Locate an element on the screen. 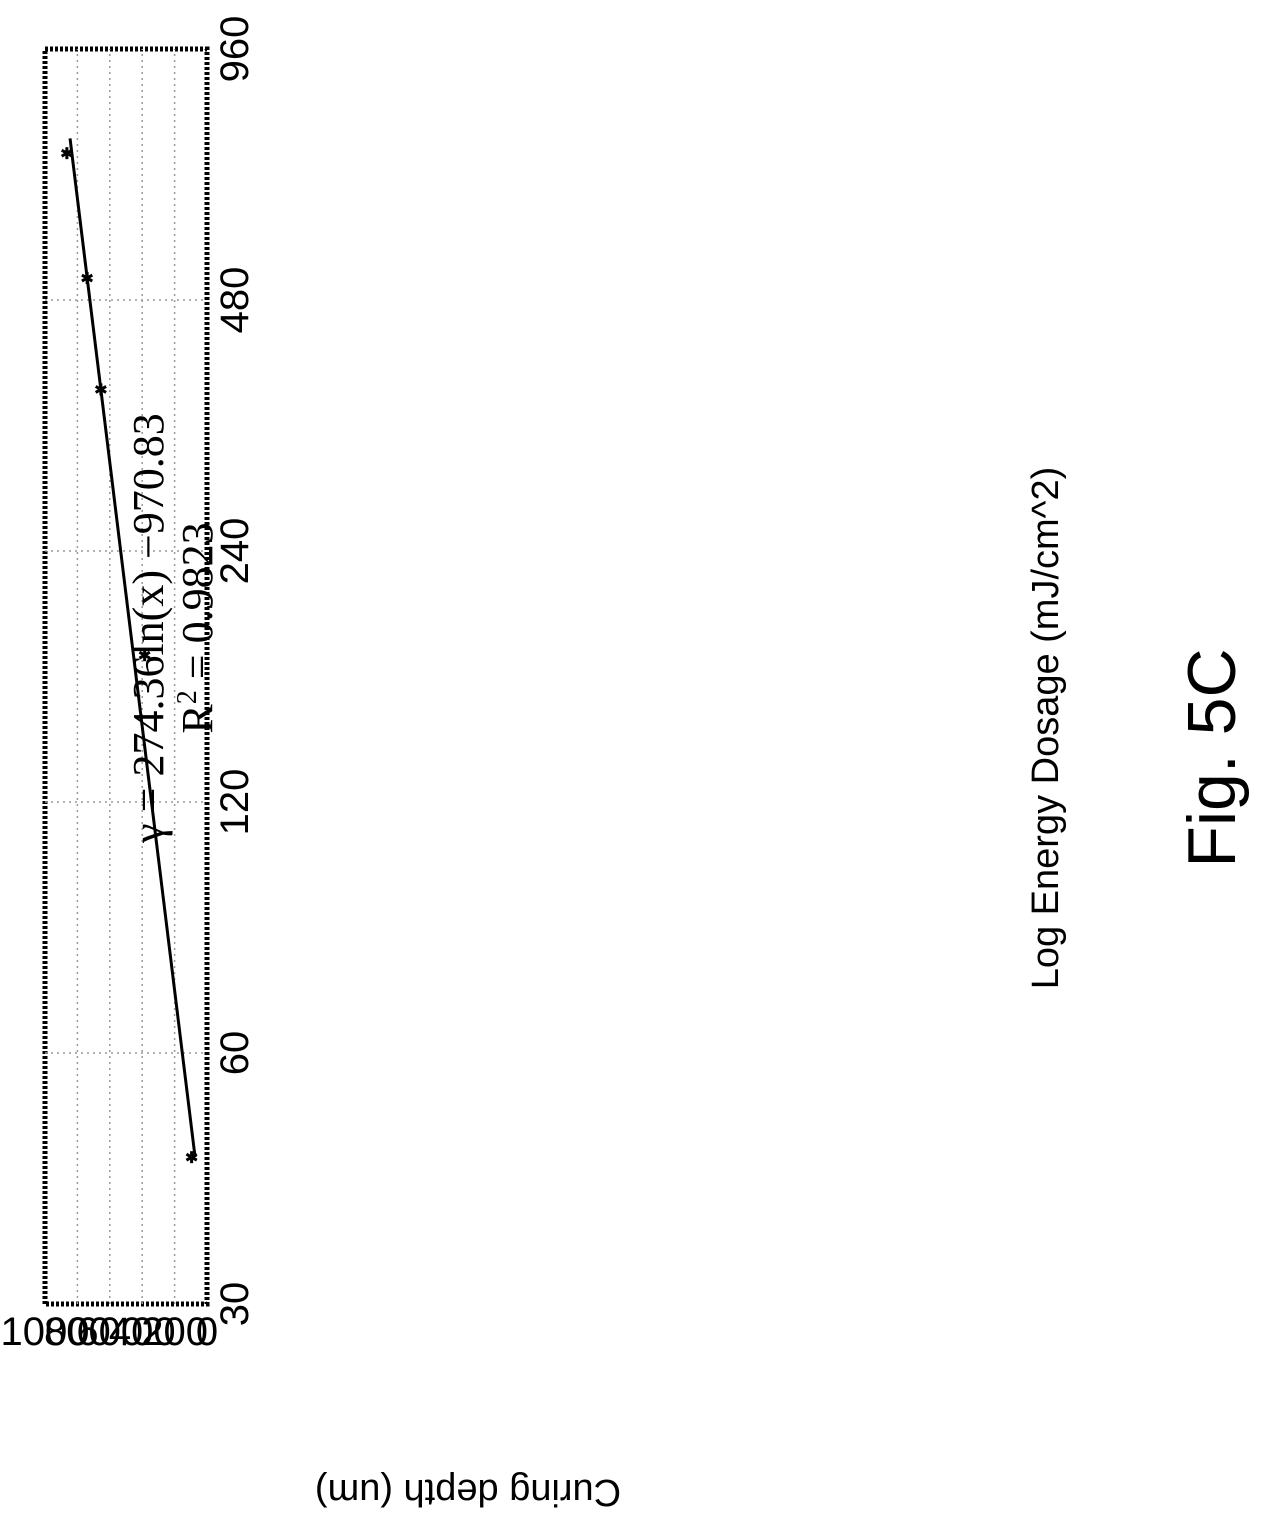 This screenshot has height=1528, width=1268. x-tick-label: 60 is located at coordinates (235, 1053).